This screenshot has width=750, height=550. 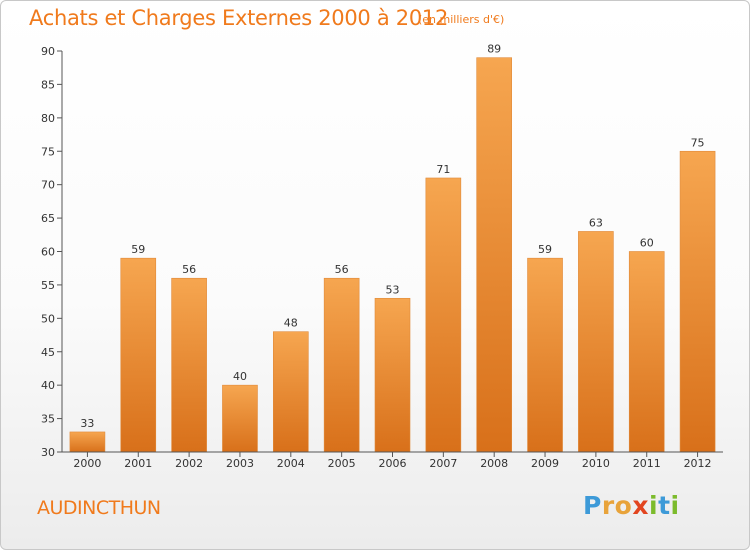 I want to click on bar-value-label: 75, so click(x=698, y=142).